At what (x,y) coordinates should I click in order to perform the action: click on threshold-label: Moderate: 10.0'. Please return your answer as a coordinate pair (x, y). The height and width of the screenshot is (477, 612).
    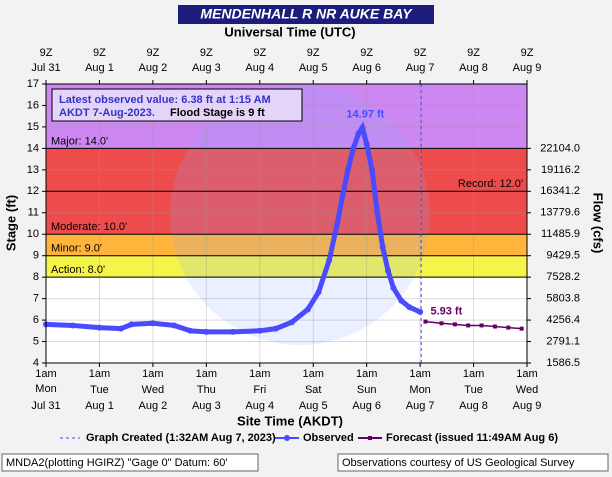
    Looking at the image, I should click on (89, 227).